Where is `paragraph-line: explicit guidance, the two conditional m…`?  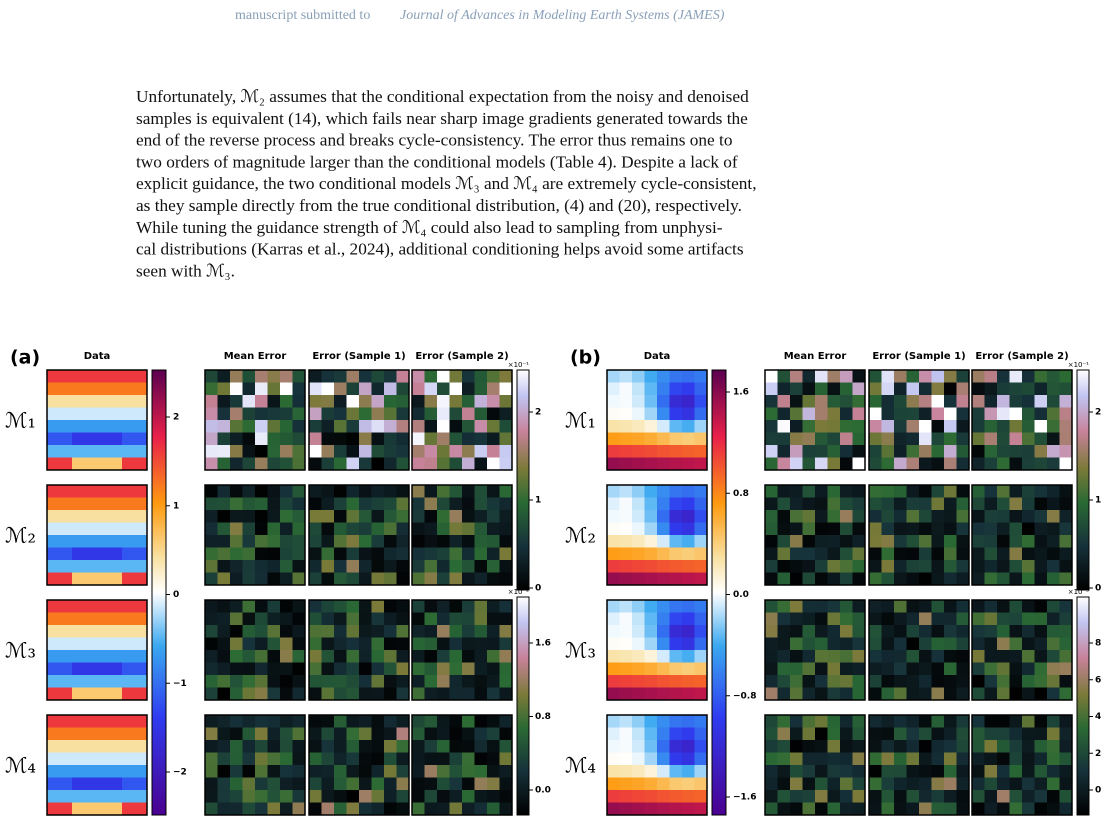
paragraph-line: explicit guidance, the two conditional m… is located at coordinates (446, 183).